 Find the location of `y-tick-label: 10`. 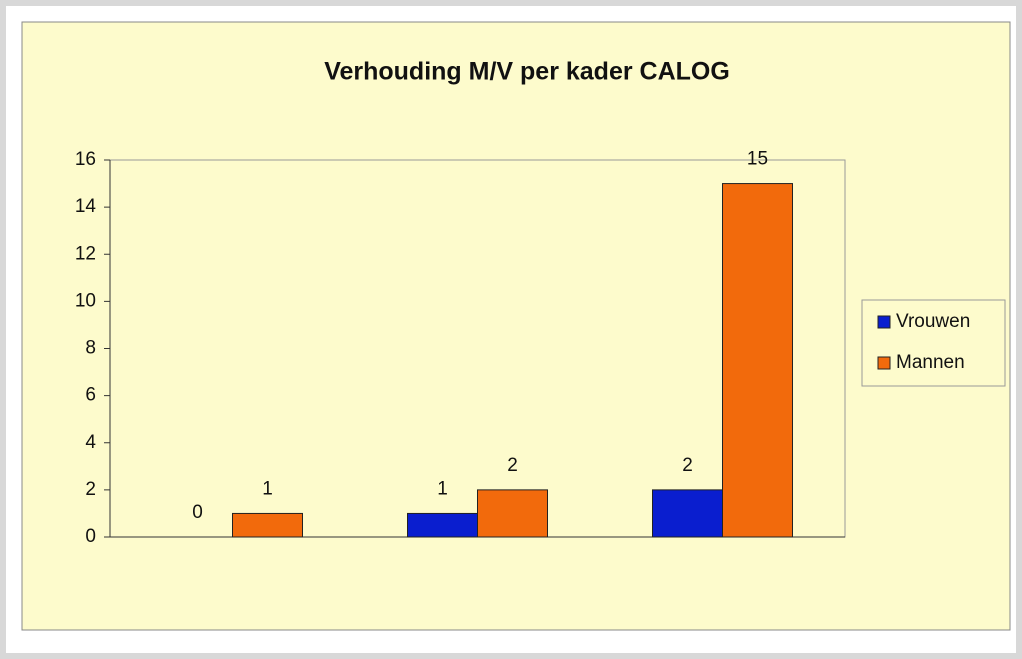

y-tick-label: 10 is located at coordinates (85, 300).